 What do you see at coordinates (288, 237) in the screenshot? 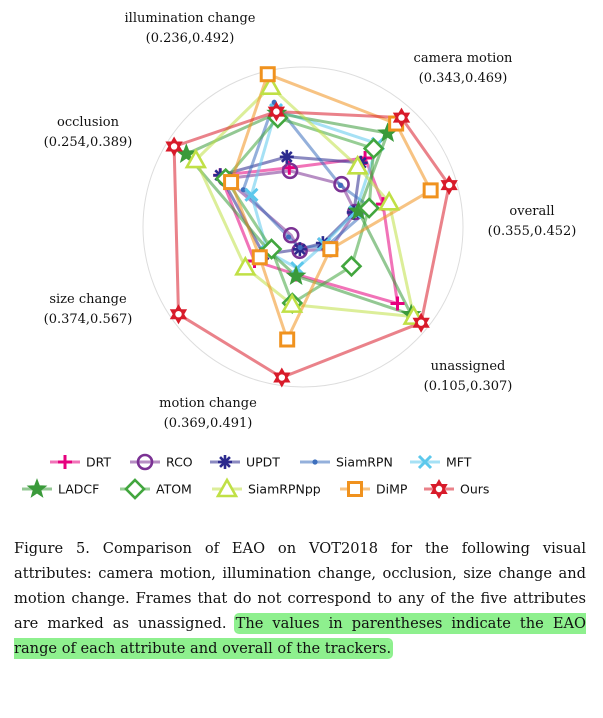
I see `point-siamrpn-size-change` at bounding box center [288, 237].